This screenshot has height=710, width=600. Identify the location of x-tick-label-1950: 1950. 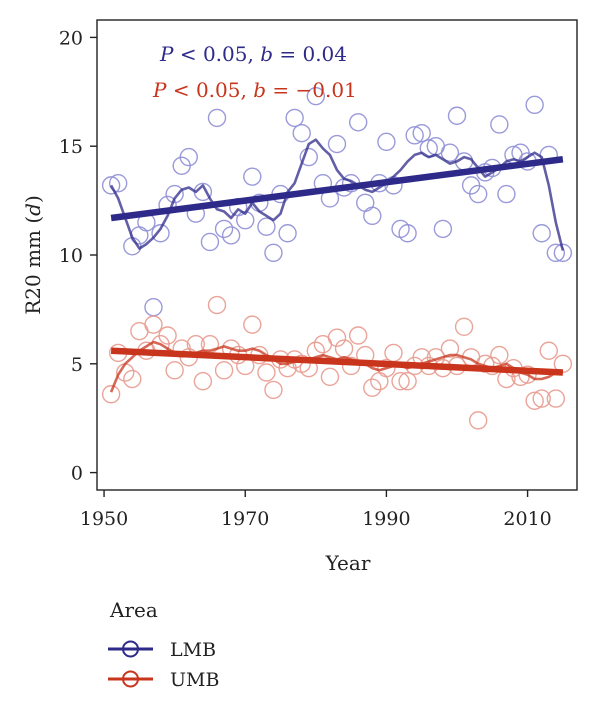
(104, 519).